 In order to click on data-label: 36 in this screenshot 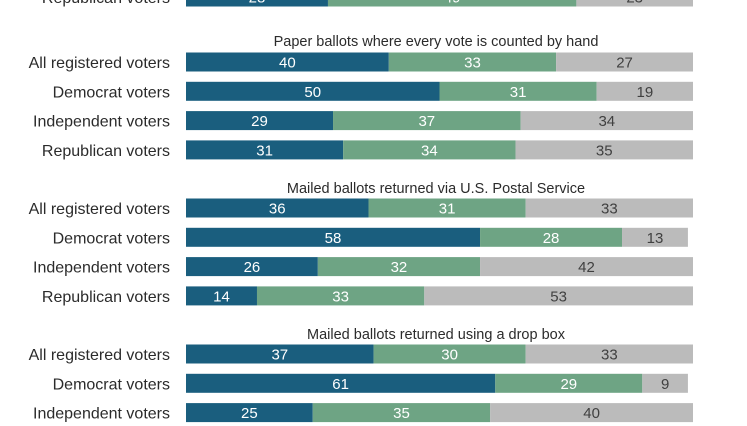, I will do `click(277, 209)`.